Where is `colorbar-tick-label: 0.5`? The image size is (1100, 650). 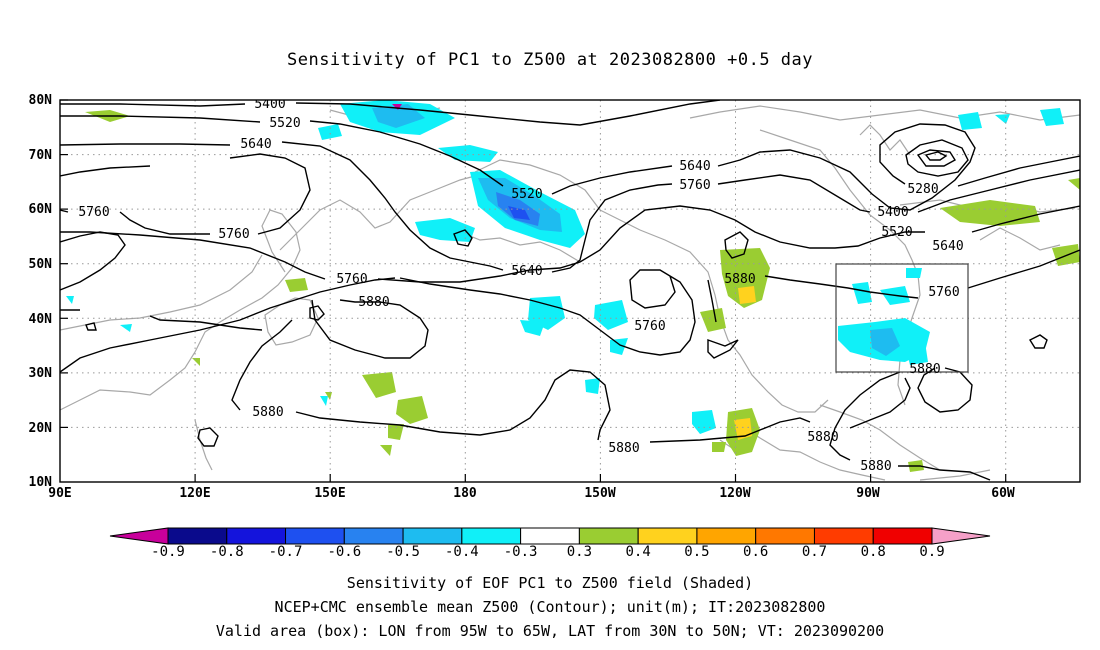
colorbar-tick-label: 0.5 is located at coordinates (696, 552).